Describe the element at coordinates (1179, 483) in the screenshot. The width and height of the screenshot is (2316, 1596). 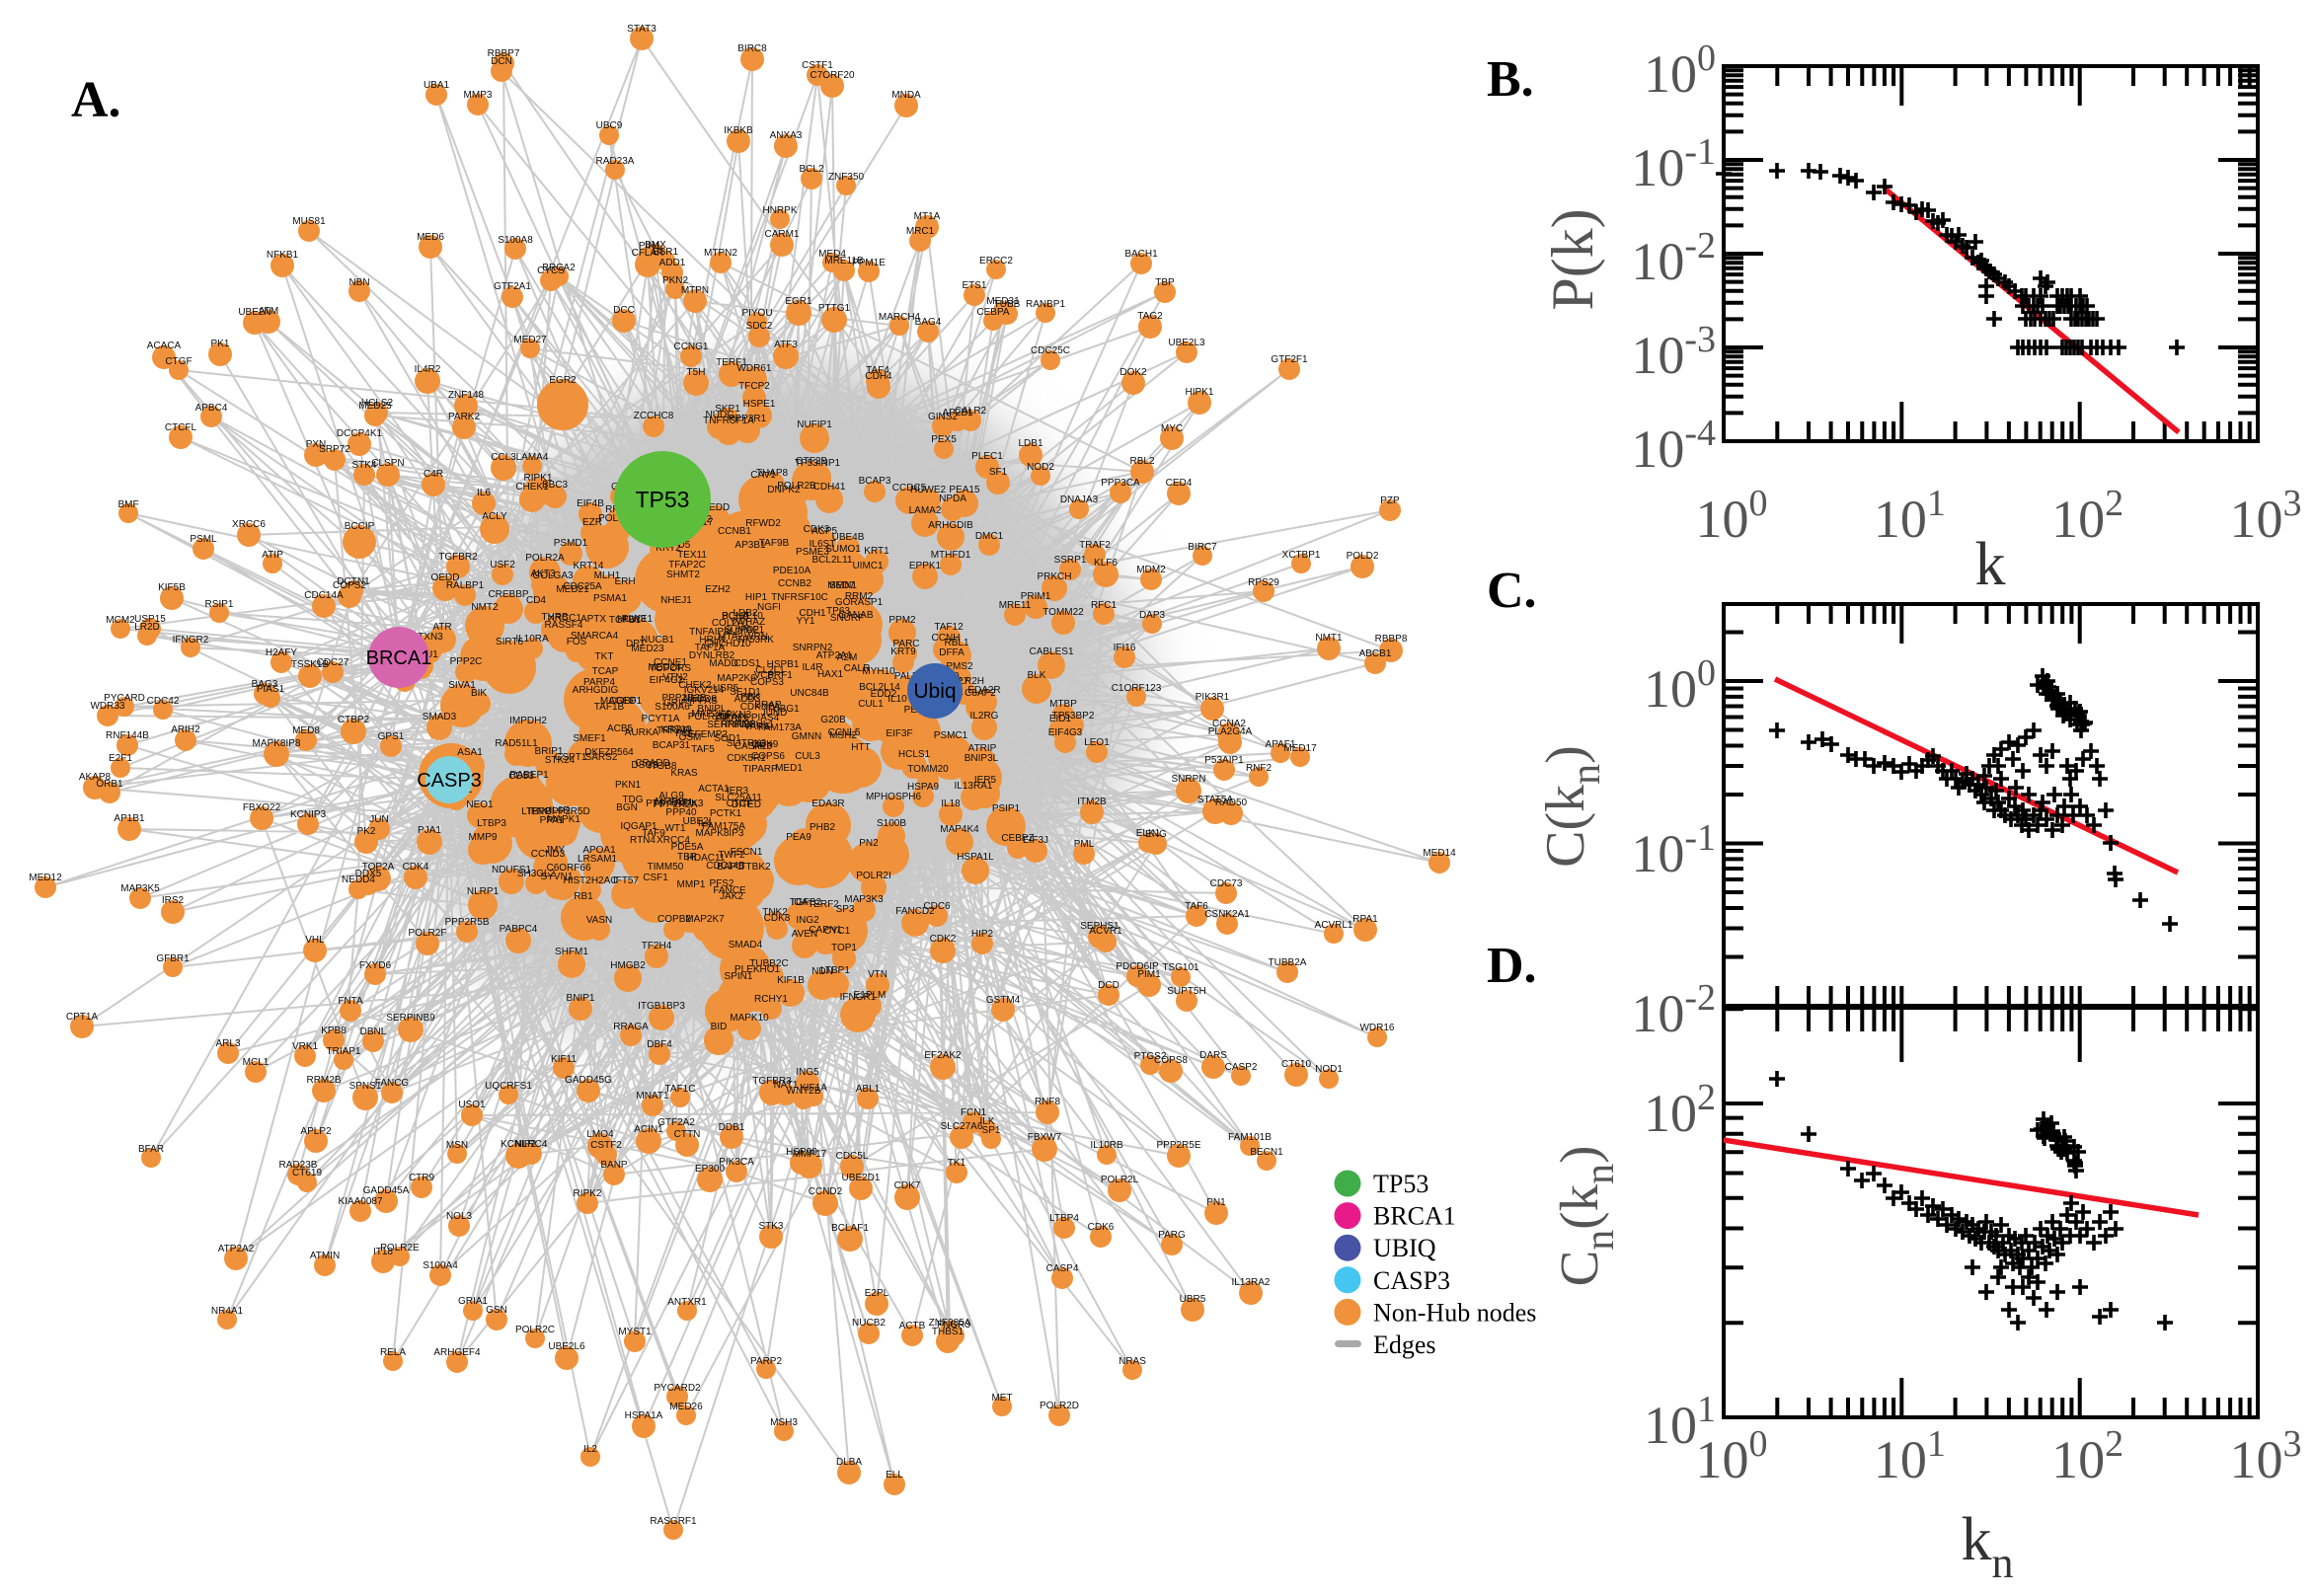
I see `svg-text: CED4` at that location.